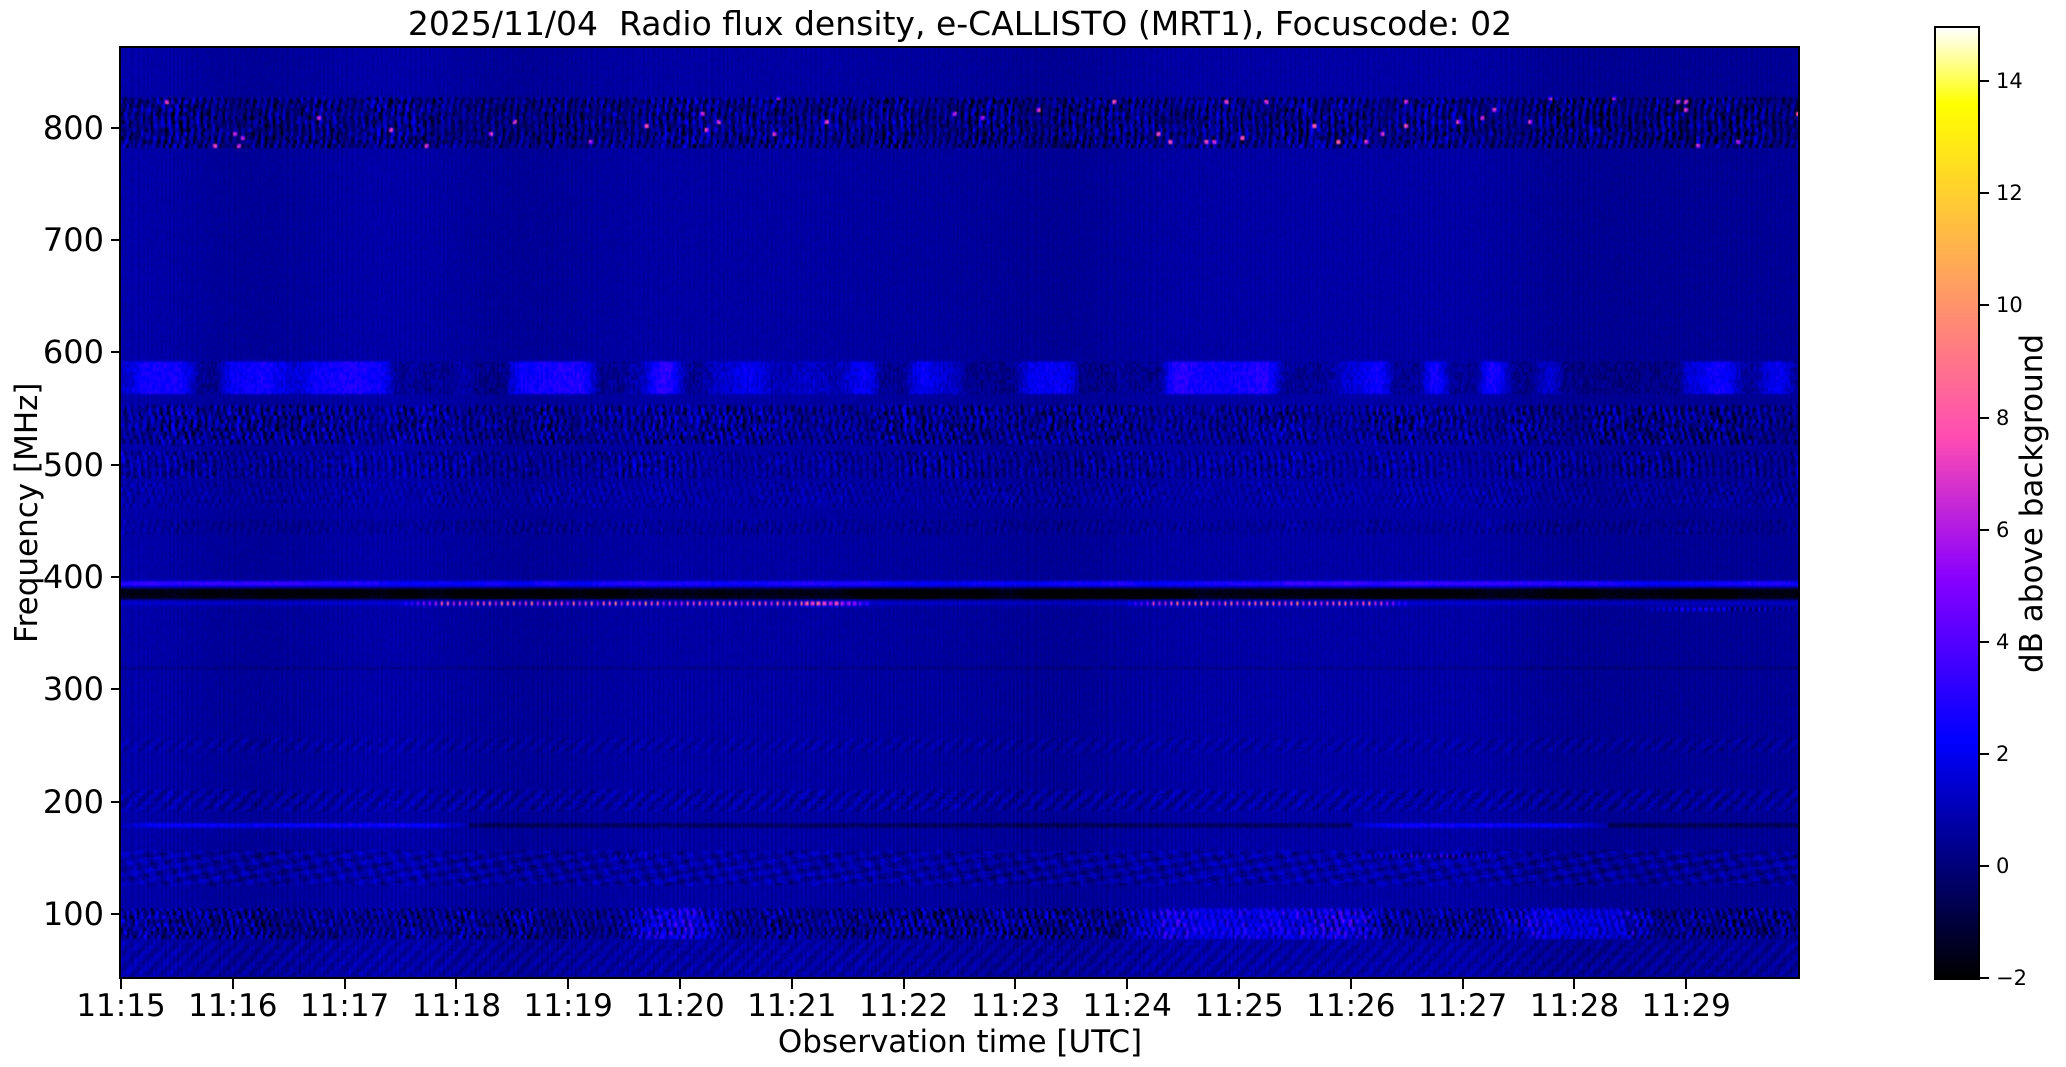  What do you see at coordinates (233, 1006) in the screenshot?
I see `x-tick-label: 11:16` at bounding box center [233, 1006].